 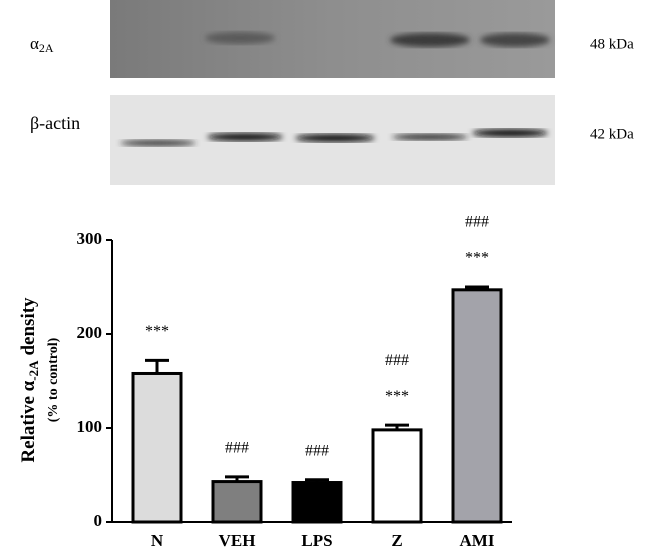 What do you see at coordinates (332, 39) in the screenshot?
I see `blot-alpha` at bounding box center [332, 39].